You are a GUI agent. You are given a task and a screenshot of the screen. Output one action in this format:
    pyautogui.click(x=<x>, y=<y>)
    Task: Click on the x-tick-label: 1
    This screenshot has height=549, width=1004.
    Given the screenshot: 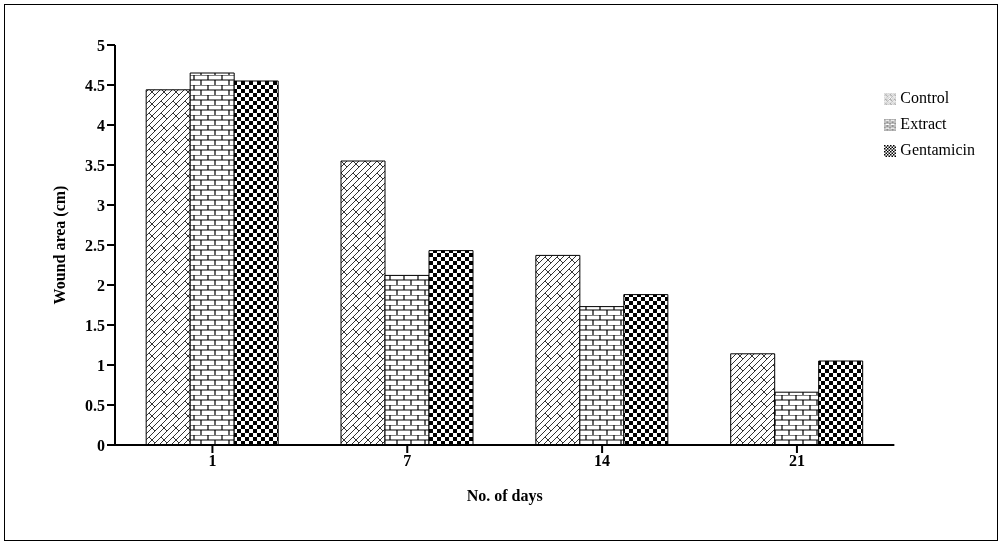 What is the action you would take?
    pyautogui.click(x=212, y=461)
    